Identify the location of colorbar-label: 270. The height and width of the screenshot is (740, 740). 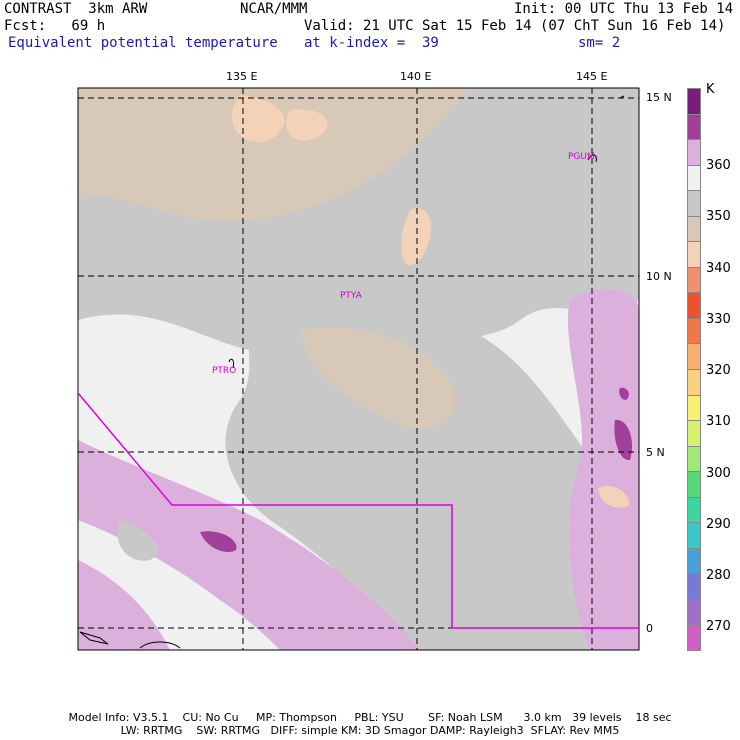
(718, 626).